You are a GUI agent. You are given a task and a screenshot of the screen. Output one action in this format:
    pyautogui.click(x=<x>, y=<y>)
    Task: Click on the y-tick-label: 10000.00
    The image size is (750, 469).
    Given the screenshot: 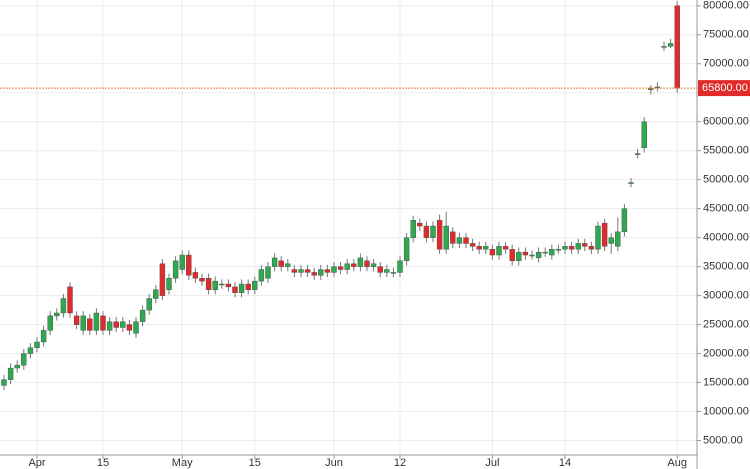 What is the action you would take?
    pyautogui.click(x=726, y=411)
    